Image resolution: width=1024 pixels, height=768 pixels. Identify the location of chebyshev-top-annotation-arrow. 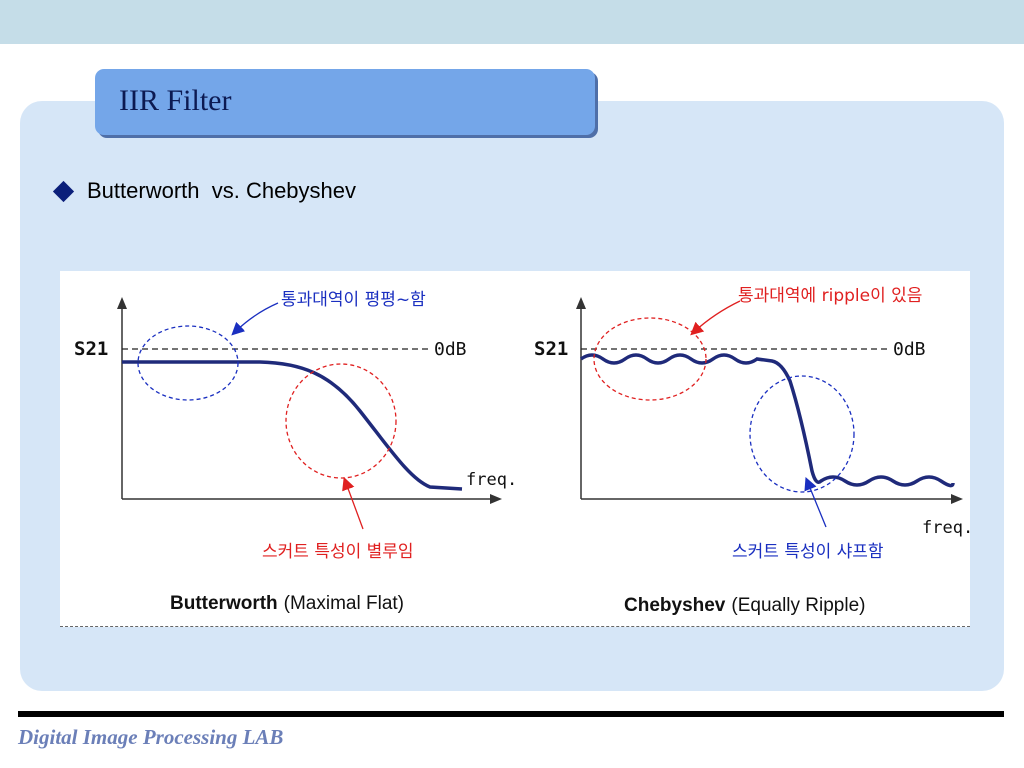
(715, 318).